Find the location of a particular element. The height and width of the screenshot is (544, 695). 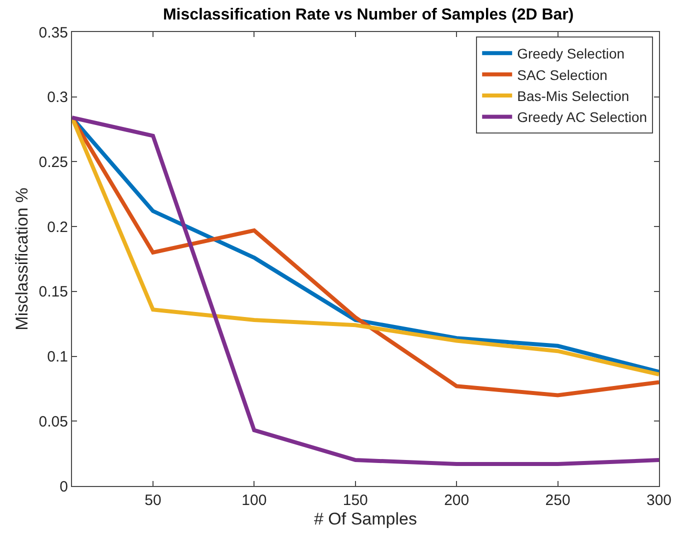

x-tick-label: 100 is located at coordinates (254, 500).